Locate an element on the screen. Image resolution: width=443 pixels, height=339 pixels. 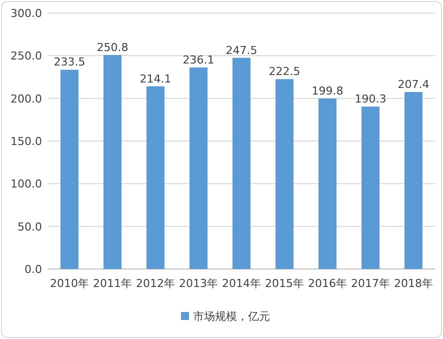
x-tick-label: 2010年 is located at coordinates (69, 283).